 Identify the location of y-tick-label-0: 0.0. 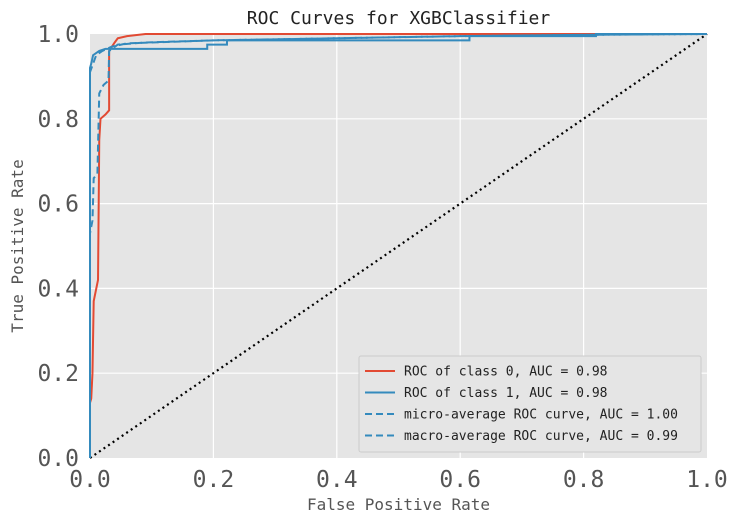
(58, 459).